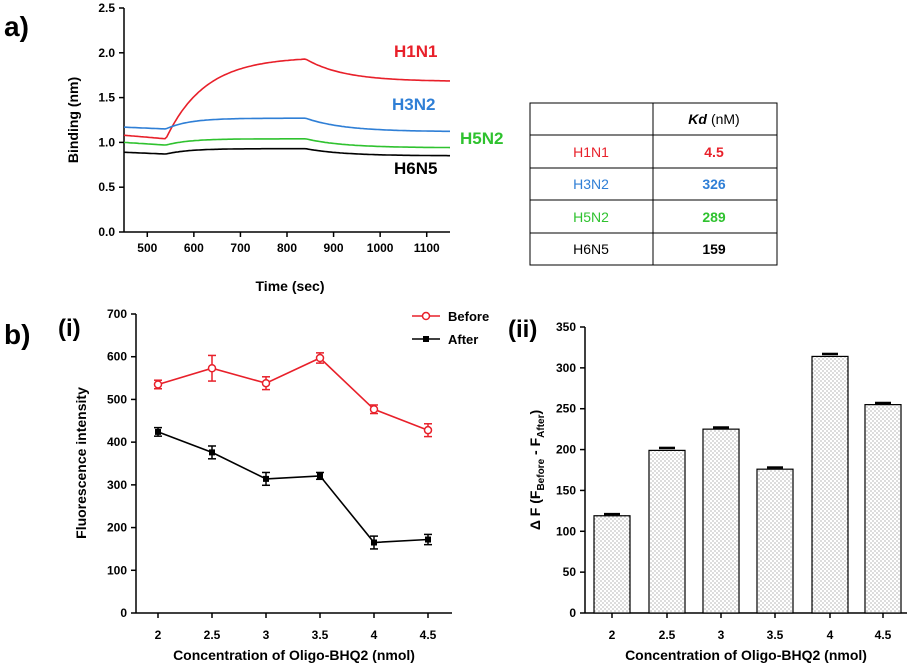 The width and height of the screenshot is (915, 664). I want to click on legend-after-marker, so click(426, 339).